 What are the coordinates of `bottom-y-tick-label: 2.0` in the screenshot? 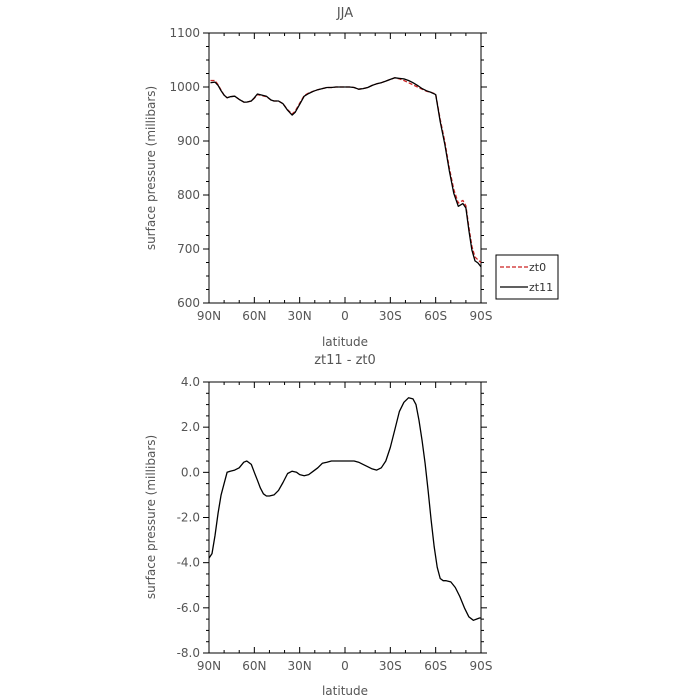 It's located at (190, 427).